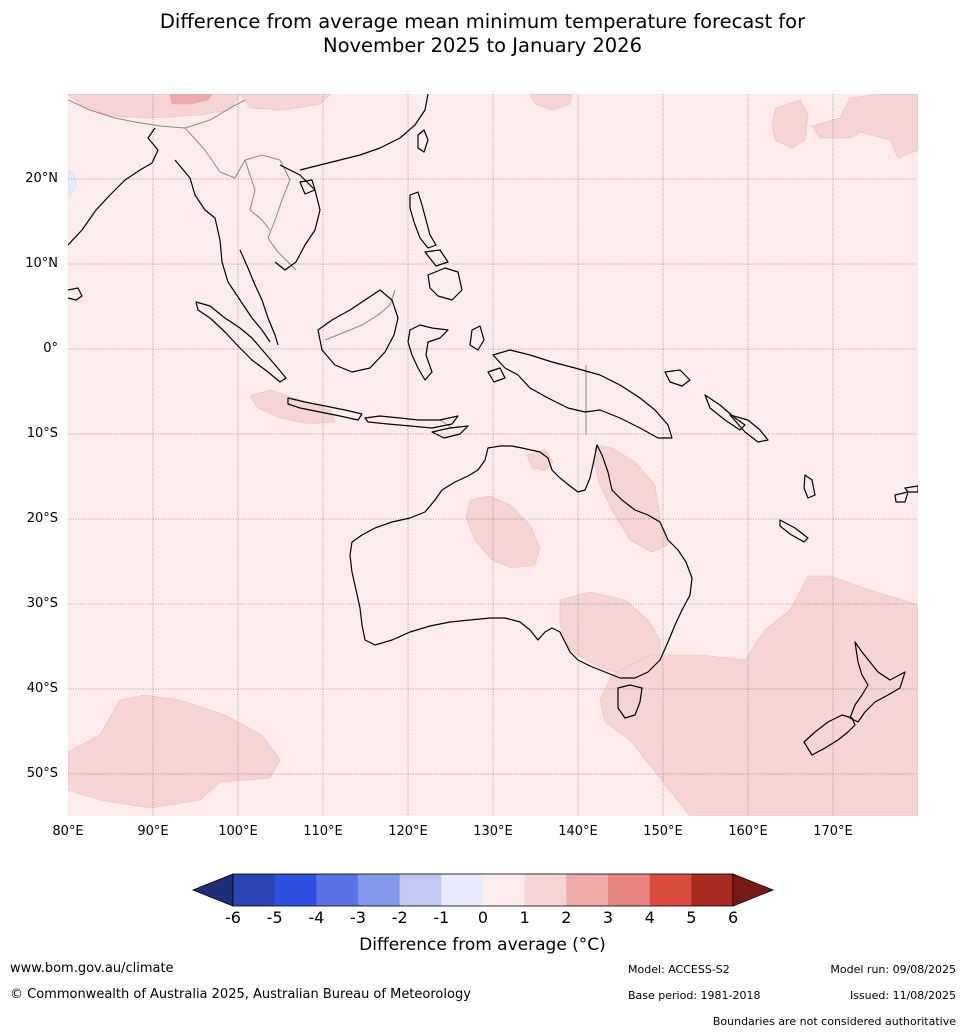 The image size is (965, 1035). Describe the element at coordinates (42, 518) in the screenshot. I see `lat-label-20s: 20°S` at that location.